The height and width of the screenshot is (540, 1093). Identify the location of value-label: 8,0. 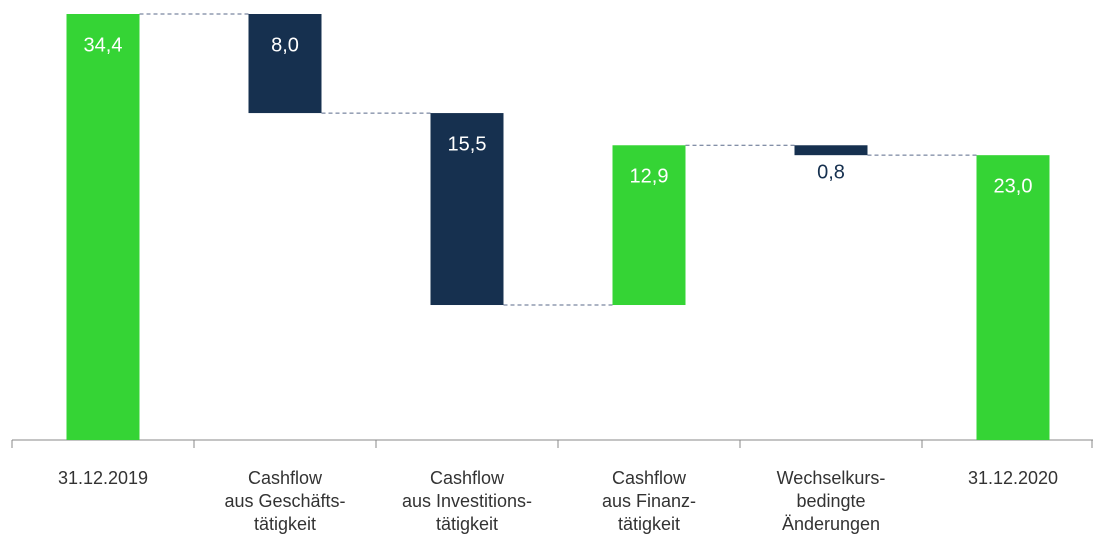
(285, 45).